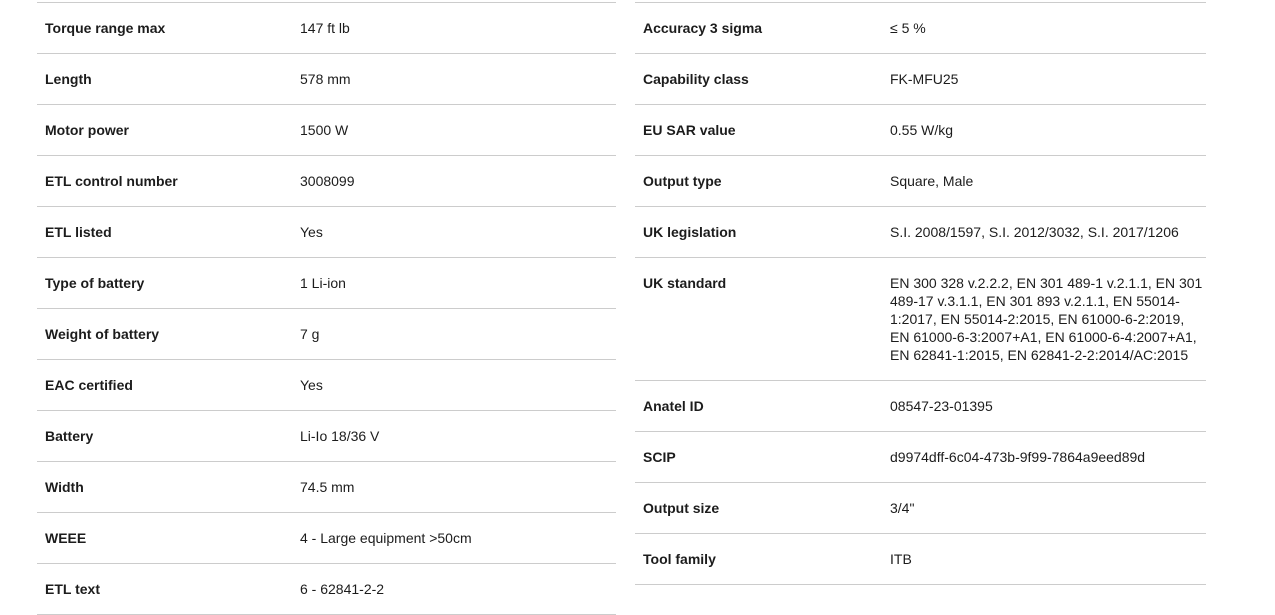 This screenshot has height=615, width=1275. I want to click on spec-row: Motor power 1500 W, so click(326, 130).